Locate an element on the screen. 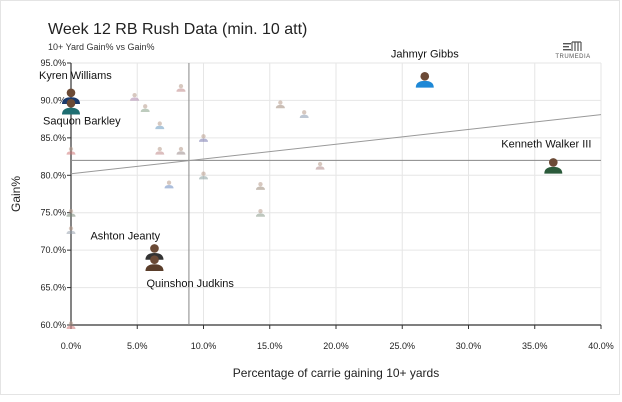 The width and height of the screenshot is (622, 402). y-tick-label: 80.0% is located at coordinates (53, 175).